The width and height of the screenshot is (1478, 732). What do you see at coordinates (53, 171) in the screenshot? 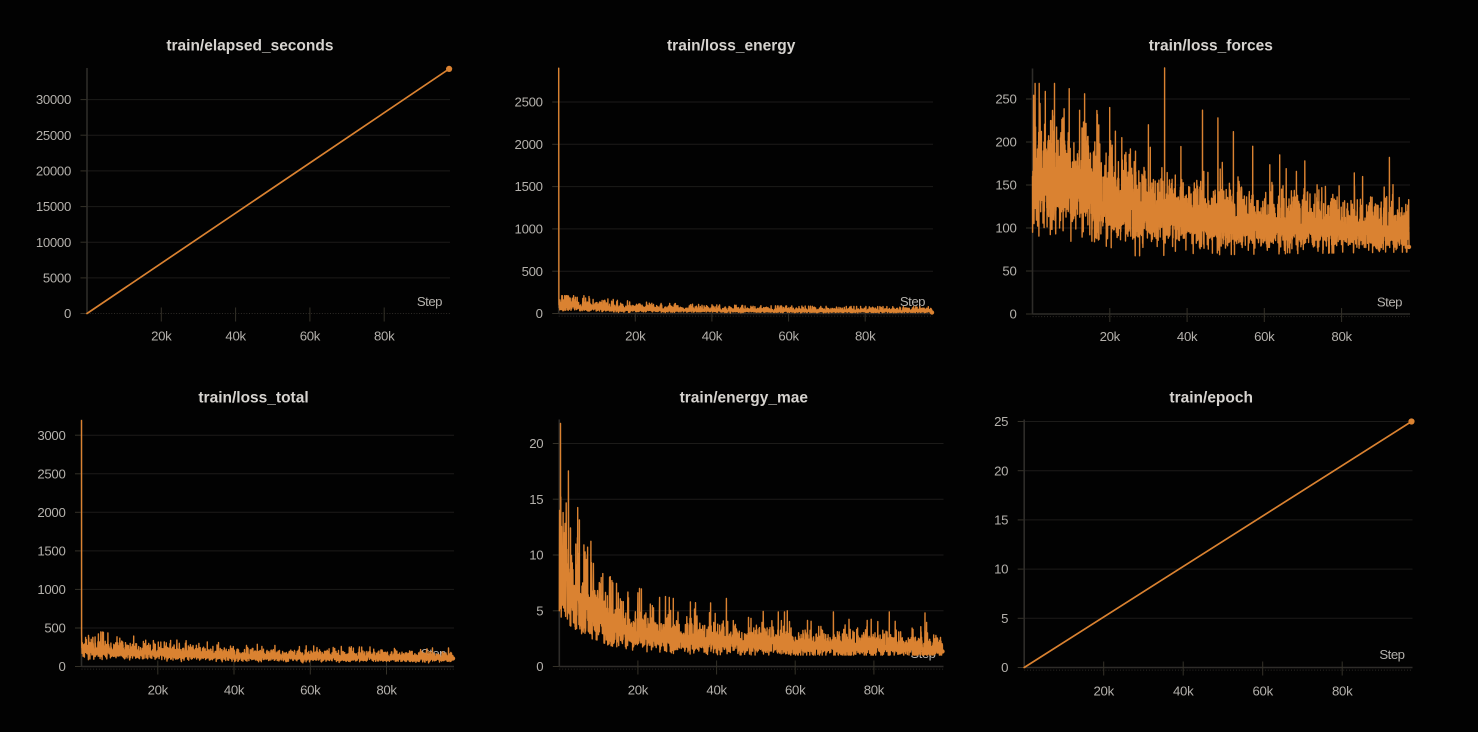
I see `svg-text: 20000` at bounding box center [53, 171].